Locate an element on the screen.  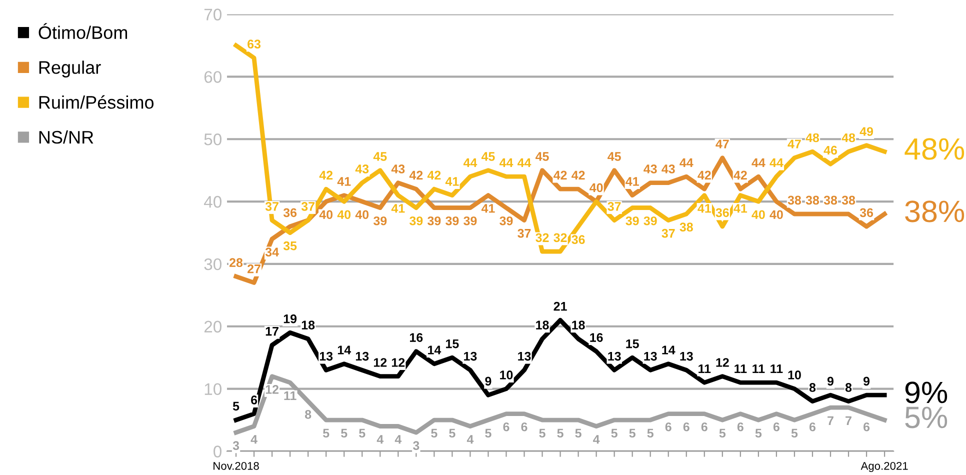
data-label: 63 is located at coordinates (254, 44).